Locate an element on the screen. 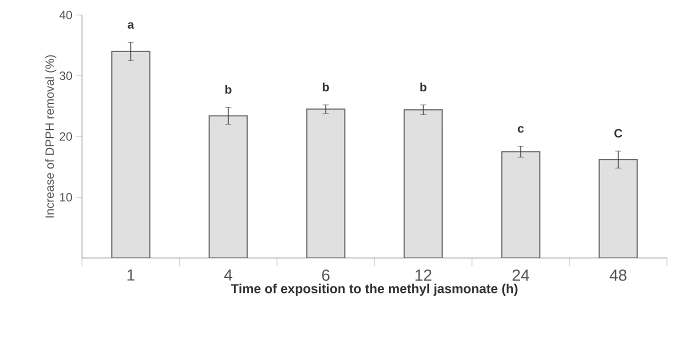 This screenshot has width=690, height=342. annotation: c is located at coordinates (521, 129).